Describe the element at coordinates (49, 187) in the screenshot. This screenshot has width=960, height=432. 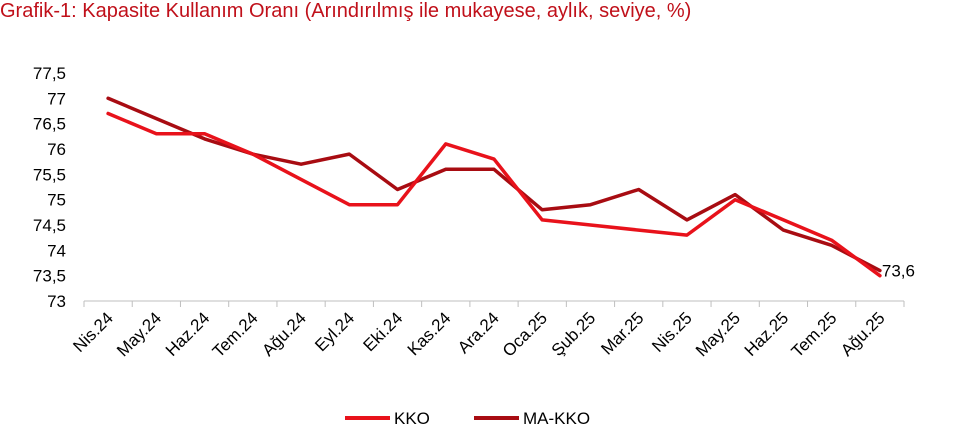
I see `y-axis-ticks: 73 73,5 74 74,5 75 75,5 76 76,5 77 77,5` at that location.